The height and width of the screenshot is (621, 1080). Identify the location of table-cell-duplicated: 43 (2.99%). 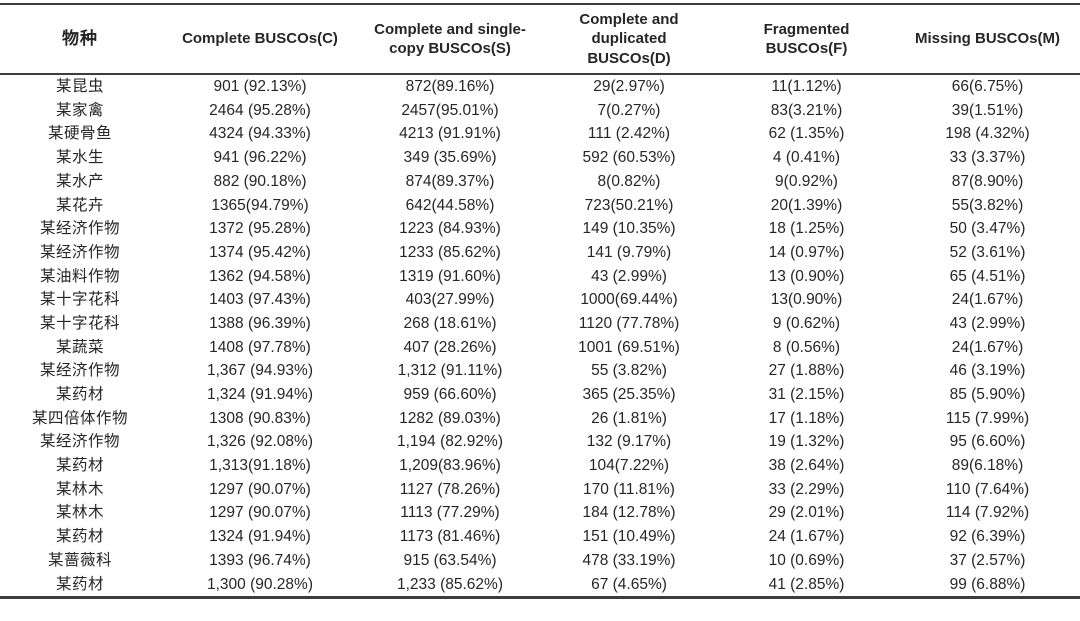
(629, 276).